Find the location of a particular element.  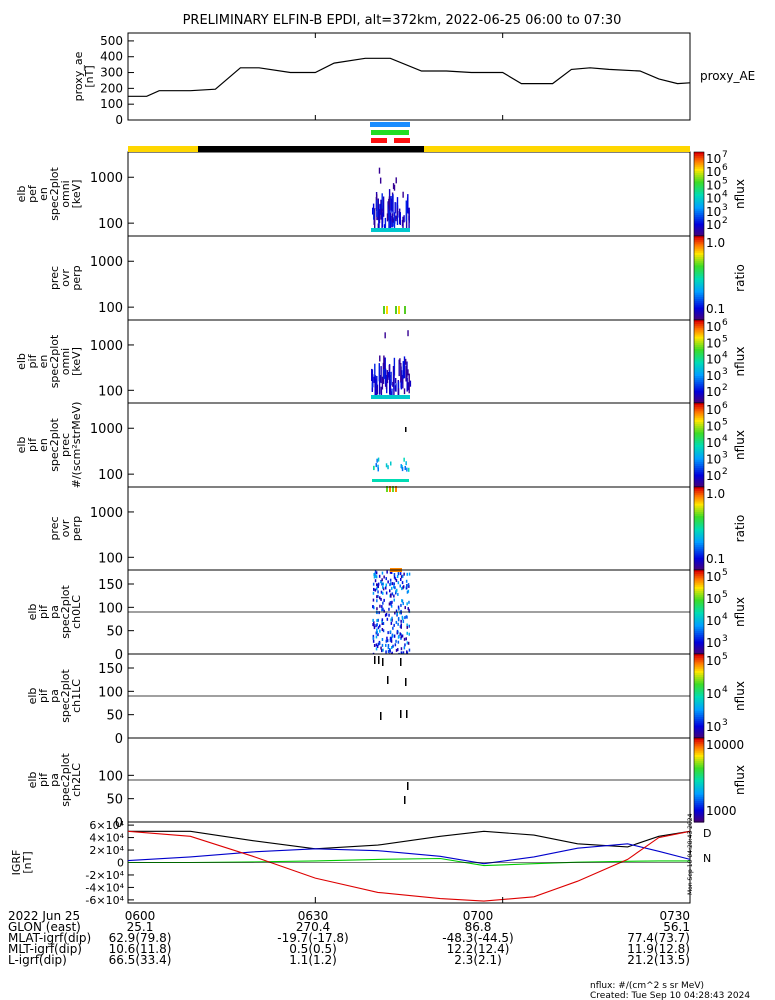

colorbar-label: nflux is located at coordinates (740, 780).